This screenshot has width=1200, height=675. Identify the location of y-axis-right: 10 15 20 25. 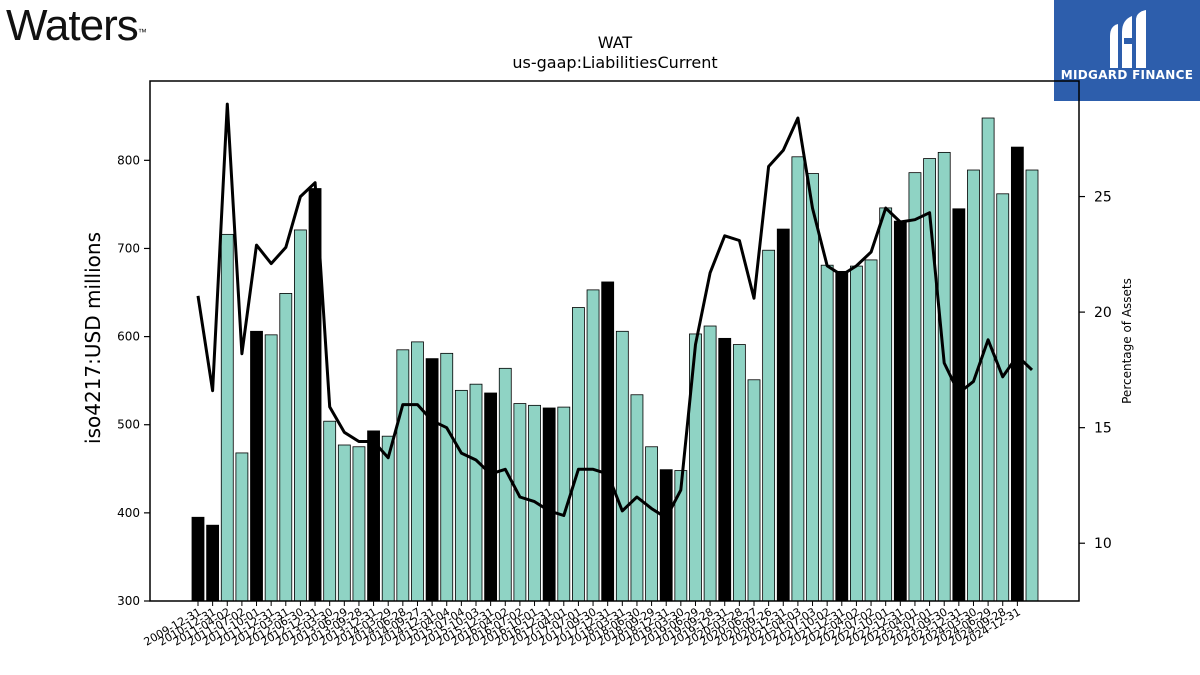
(1095, 371).